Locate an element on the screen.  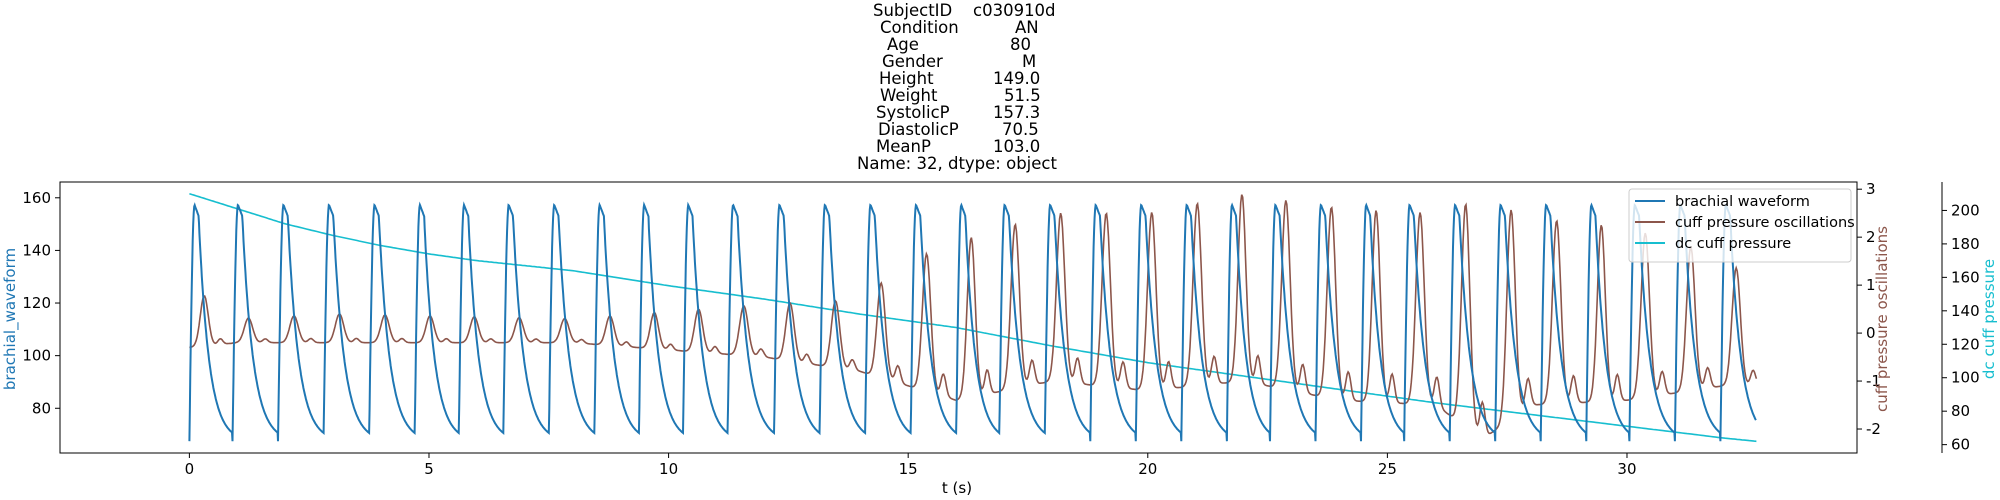
oscillations-tick-label: 1 is located at coordinates (1871, 285).